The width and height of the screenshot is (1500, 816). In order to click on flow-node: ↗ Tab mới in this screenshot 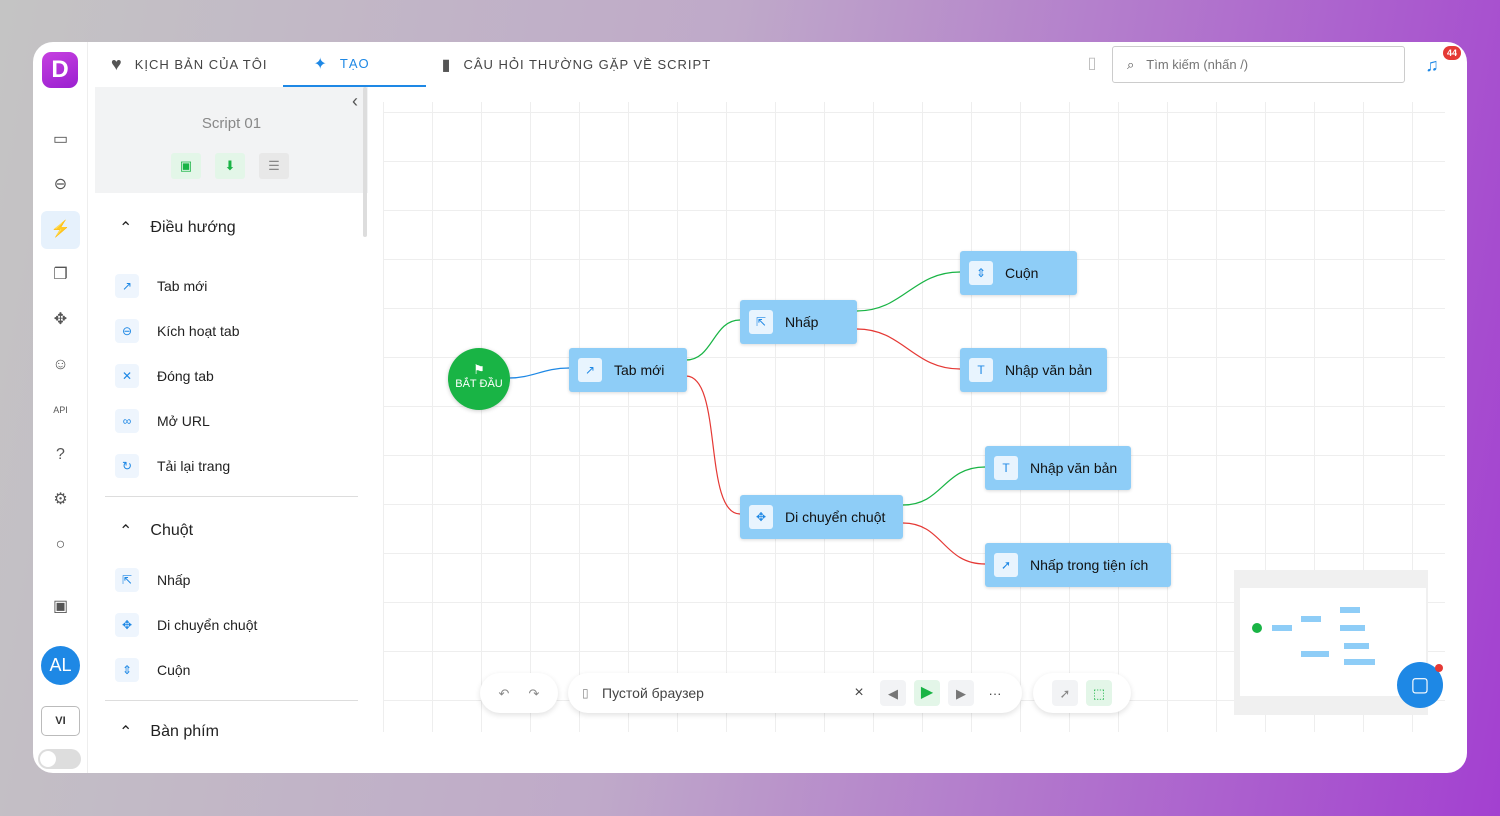, I will do `click(628, 370)`.